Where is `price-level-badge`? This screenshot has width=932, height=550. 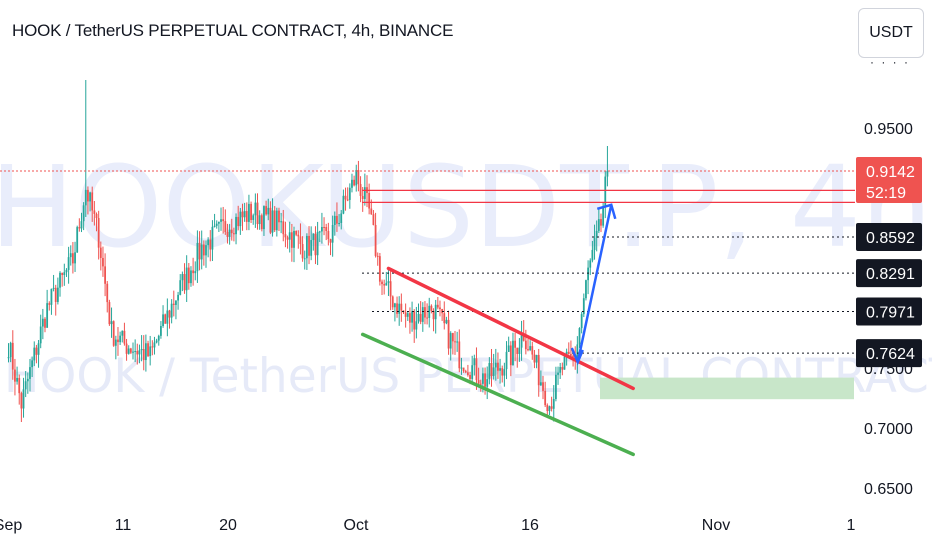 price-level-badge is located at coordinates (889, 236).